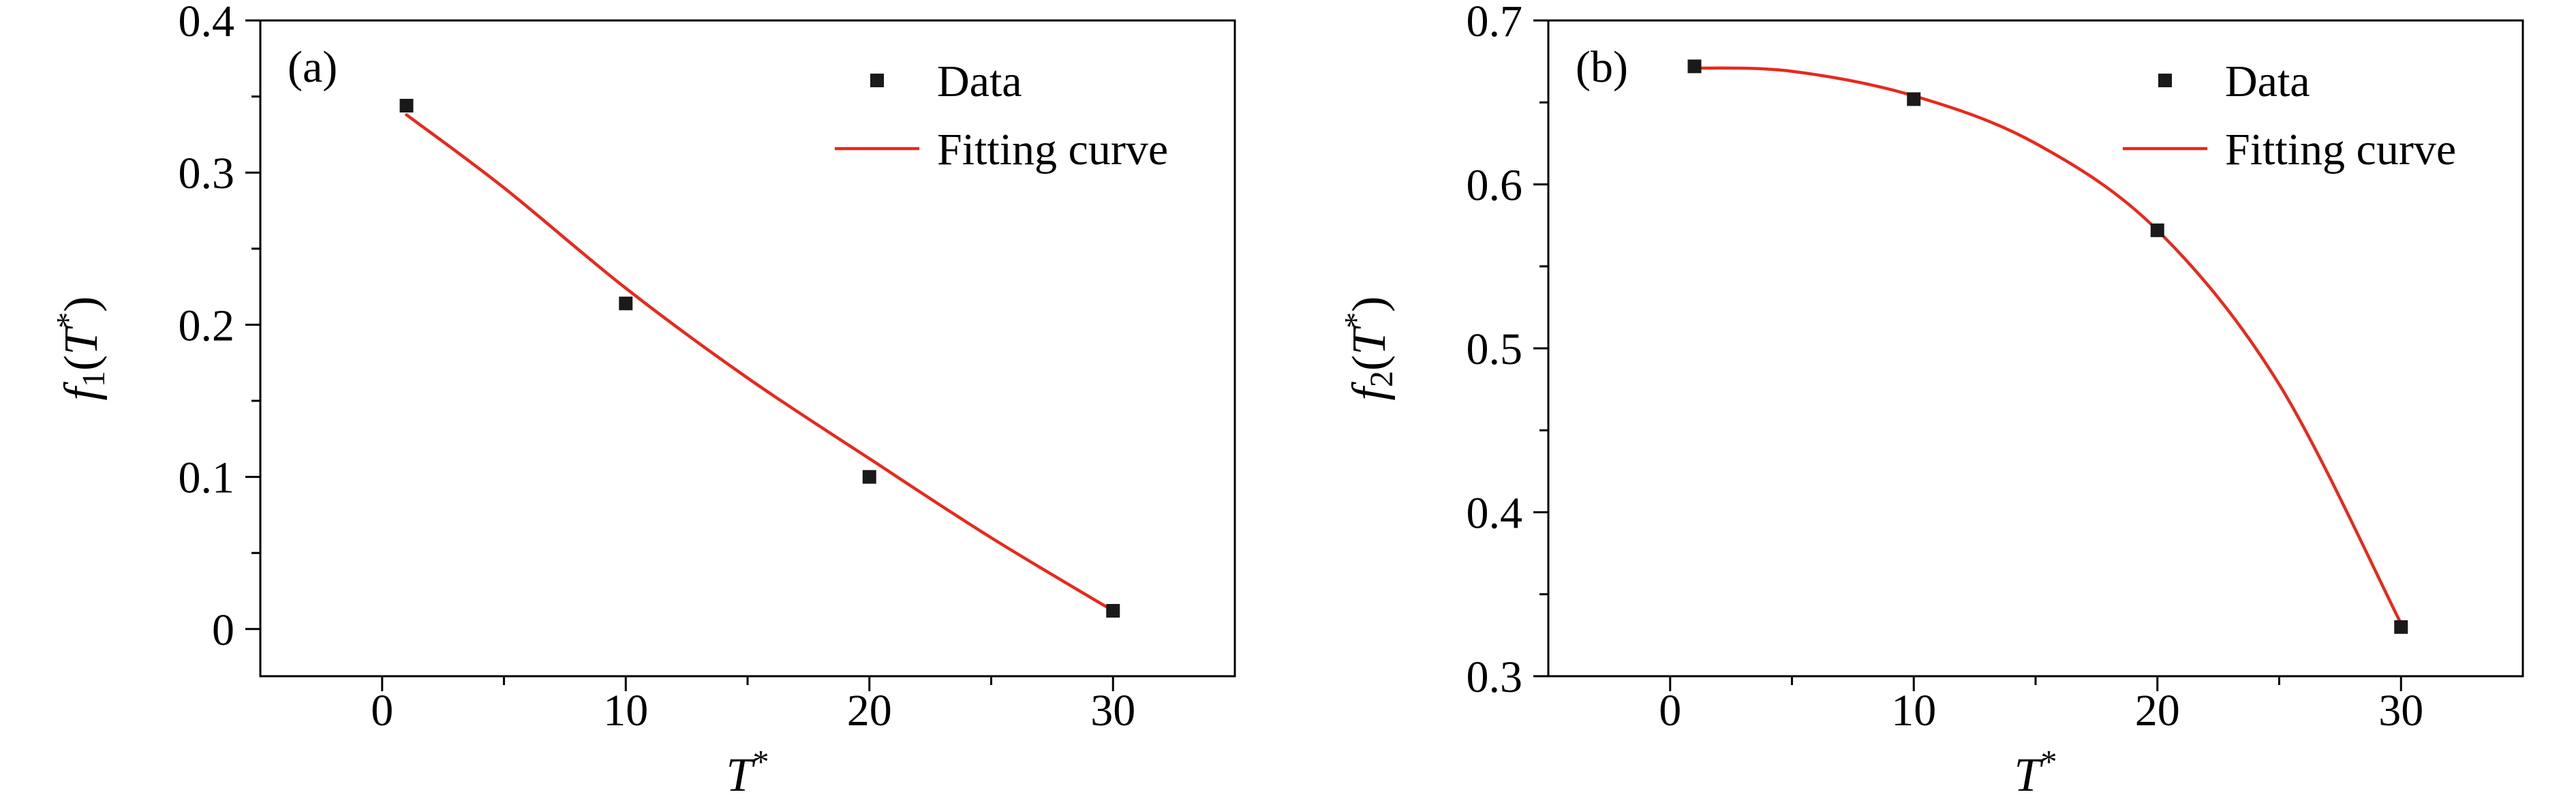 The width and height of the screenshot is (2576, 803). What do you see at coordinates (312, 67) in the screenshot?
I see `panel-letter: (a)` at bounding box center [312, 67].